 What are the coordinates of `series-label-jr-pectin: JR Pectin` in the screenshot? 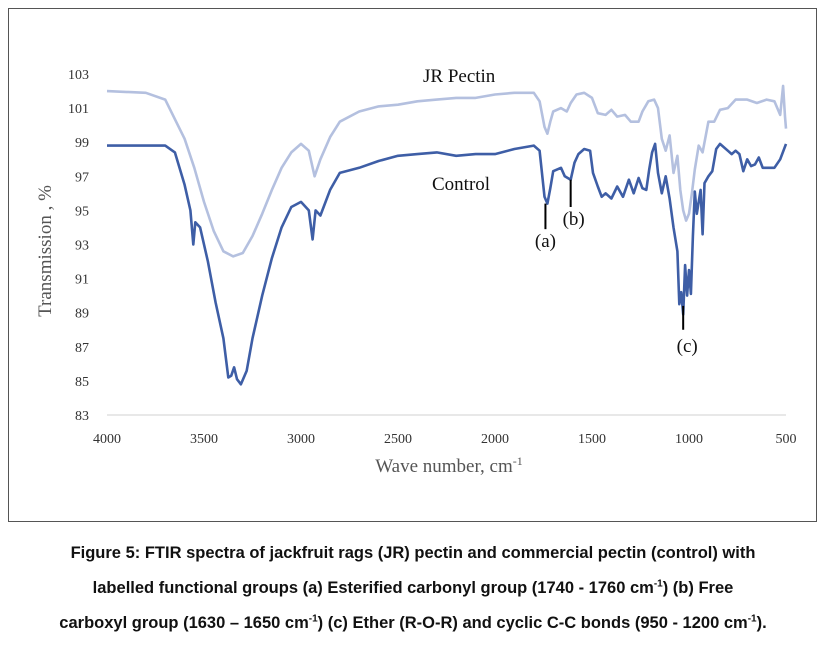 It's located at (459, 76).